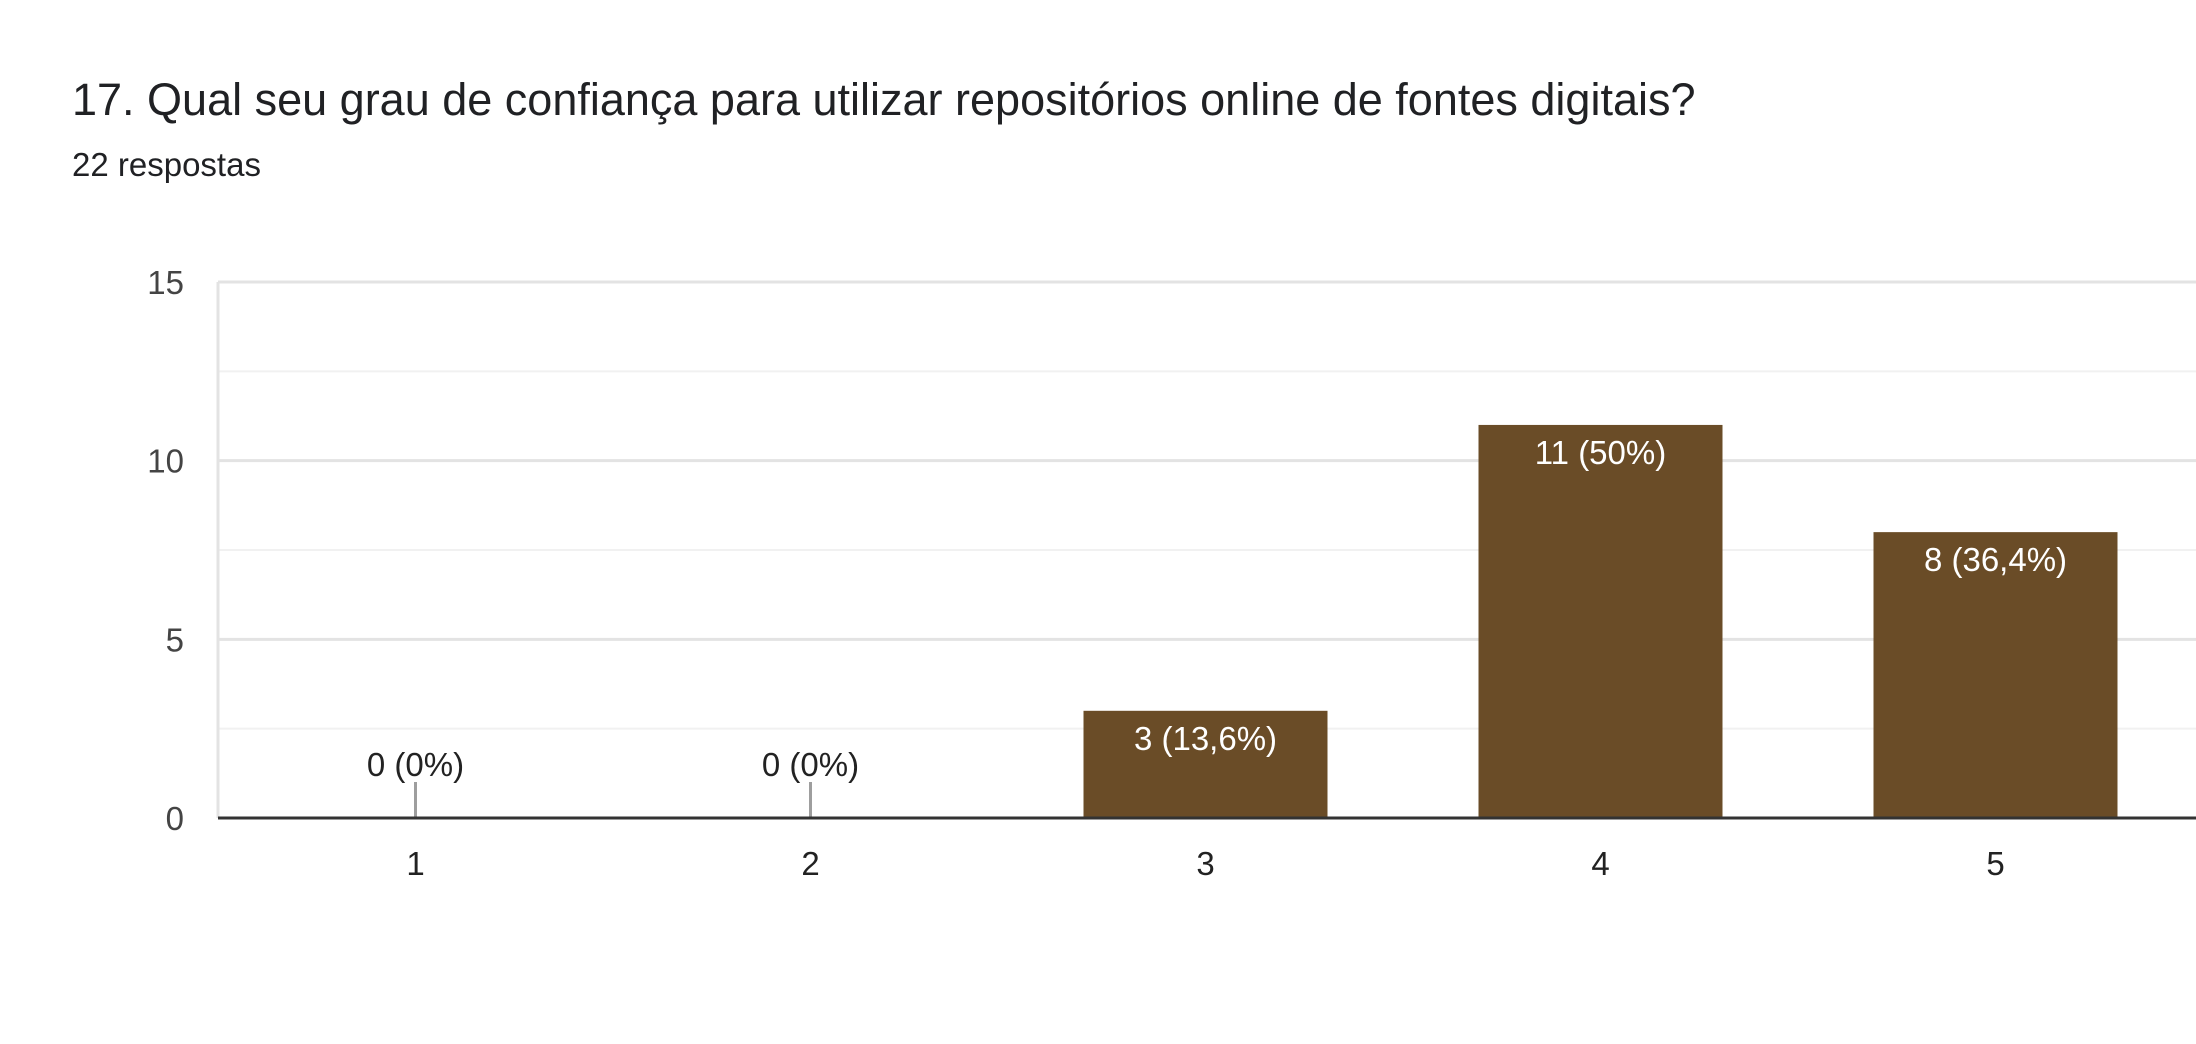  What do you see at coordinates (415, 863) in the screenshot?
I see `x-tick-label: 1` at bounding box center [415, 863].